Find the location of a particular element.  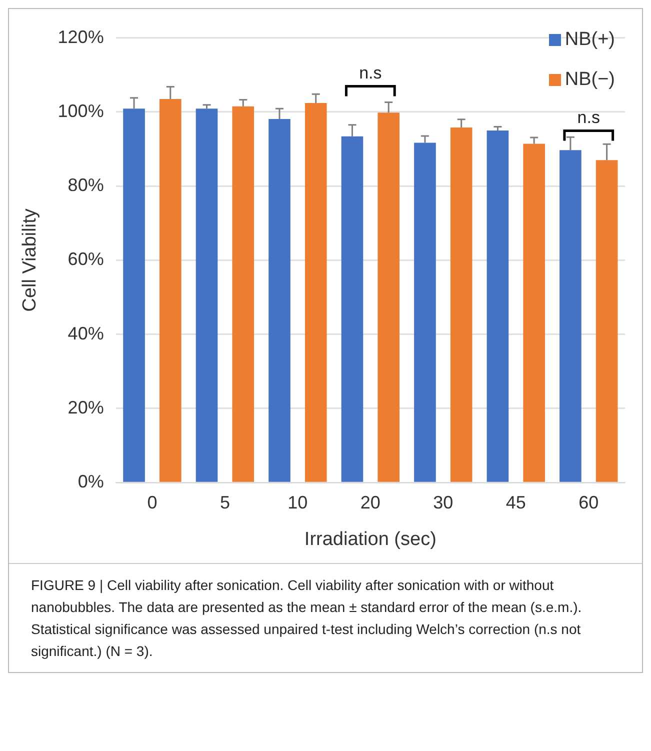

y-tick-label: 0% is located at coordinates (91, 482).